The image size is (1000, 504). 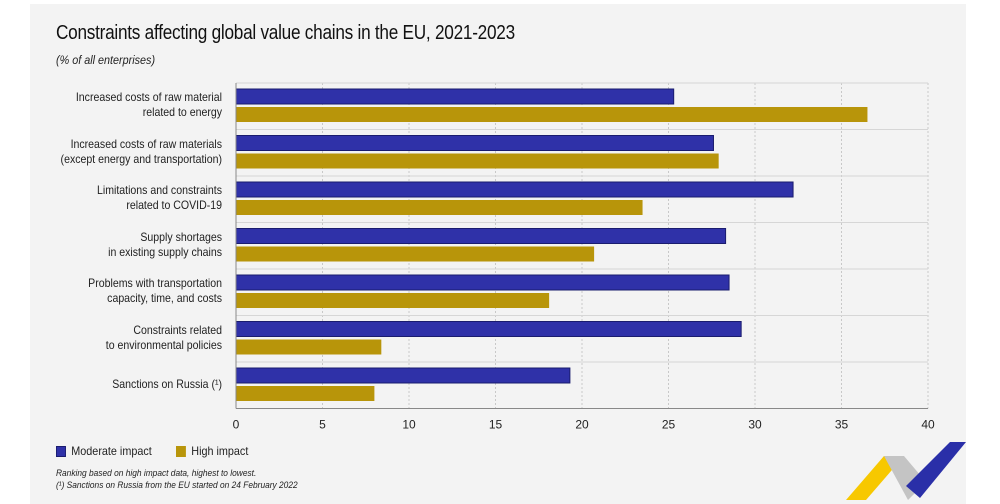 I want to click on category-label: Sanctions on Russia (¹), so click(x=125, y=384).